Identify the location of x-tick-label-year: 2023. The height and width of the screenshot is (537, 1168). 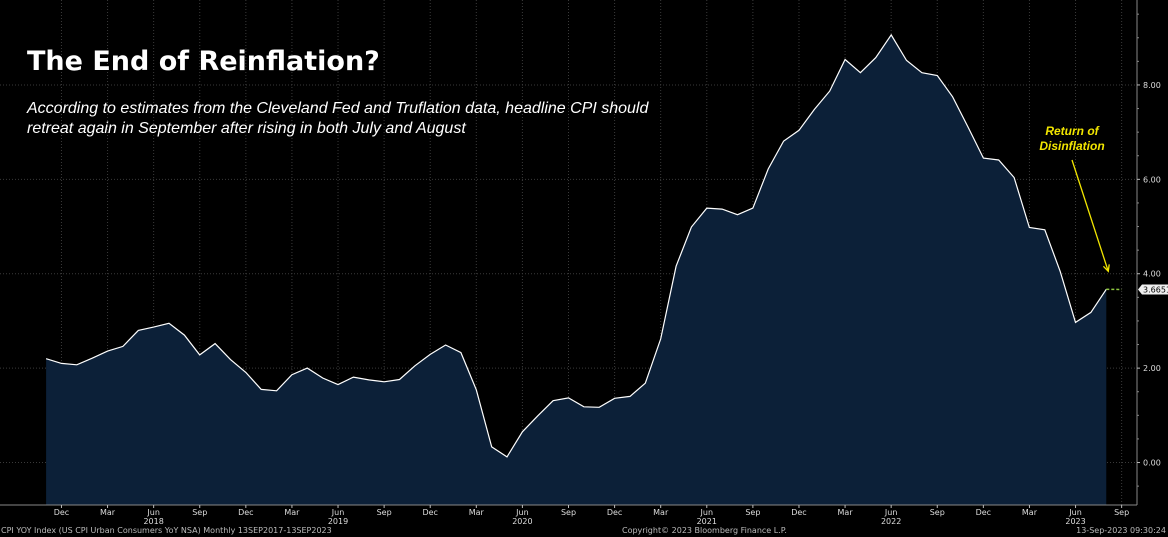
(1075, 521).